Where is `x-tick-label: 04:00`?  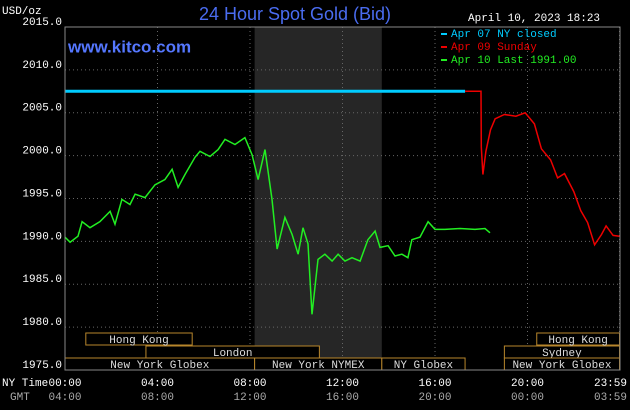
x-tick-label: 04:00 is located at coordinates (157, 384).